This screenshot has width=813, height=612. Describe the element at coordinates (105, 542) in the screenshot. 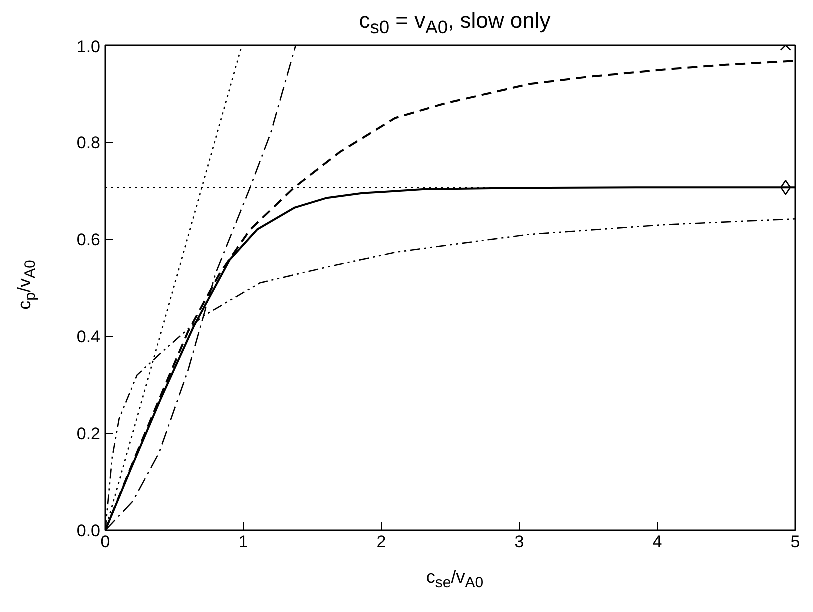

I see `x-tick-label: 0` at that location.